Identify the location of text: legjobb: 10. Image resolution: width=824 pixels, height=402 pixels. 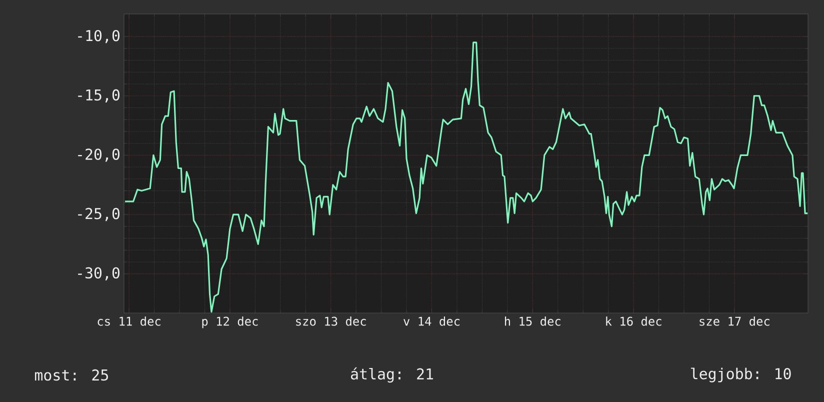
(741, 375).